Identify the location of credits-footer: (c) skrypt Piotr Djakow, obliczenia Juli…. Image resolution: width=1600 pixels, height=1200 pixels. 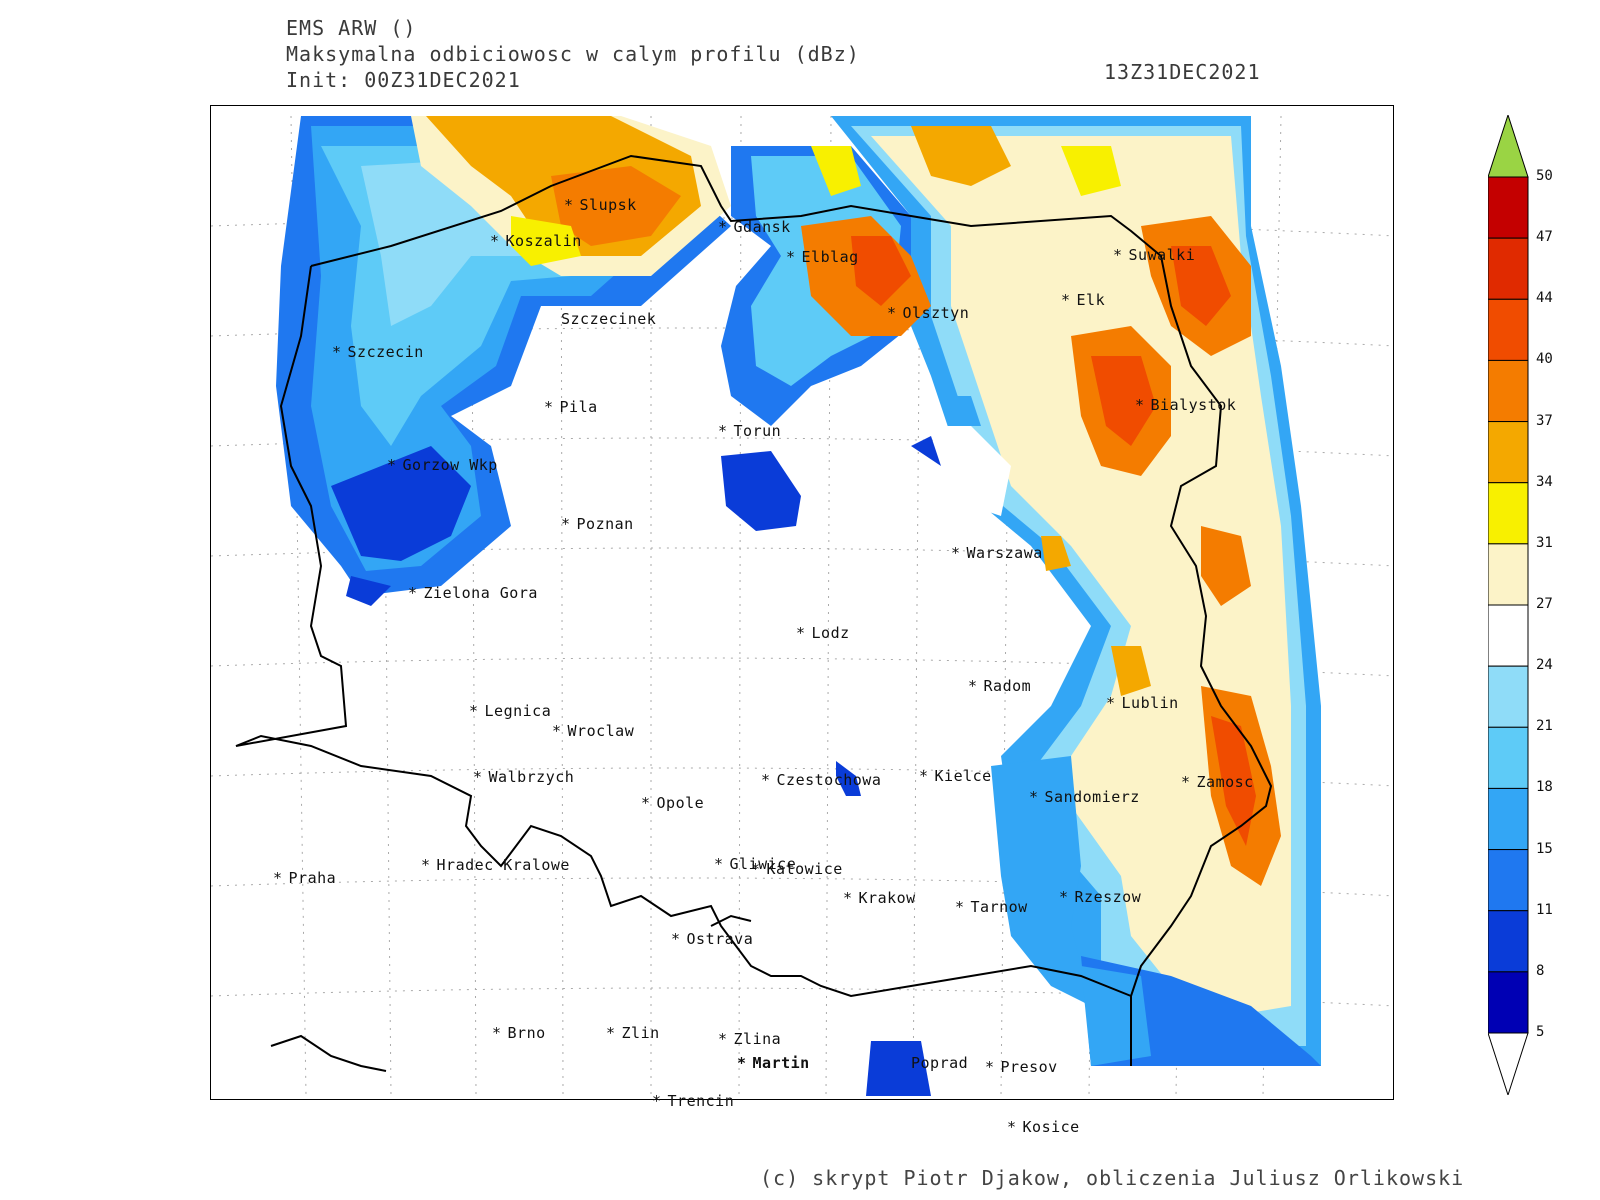
(1112, 1178).